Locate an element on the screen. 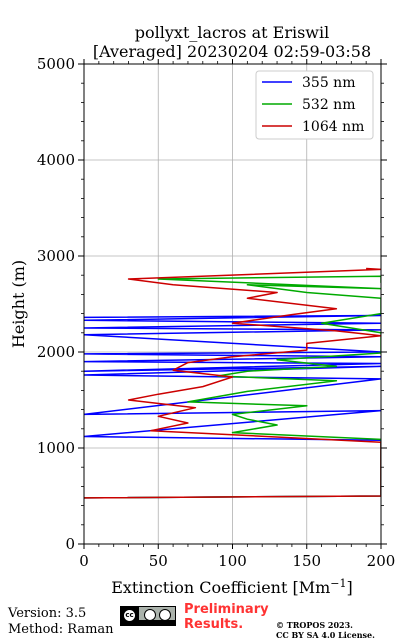 The height and width of the screenshot is (640, 400). x-tick-label-50: 50 is located at coordinates (158, 561).